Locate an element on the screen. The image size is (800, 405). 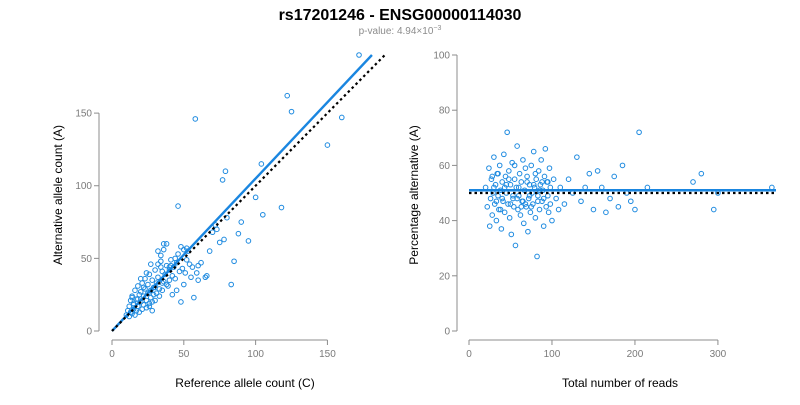
left-y-tick-label: 0 is located at coordinates (89, 332).